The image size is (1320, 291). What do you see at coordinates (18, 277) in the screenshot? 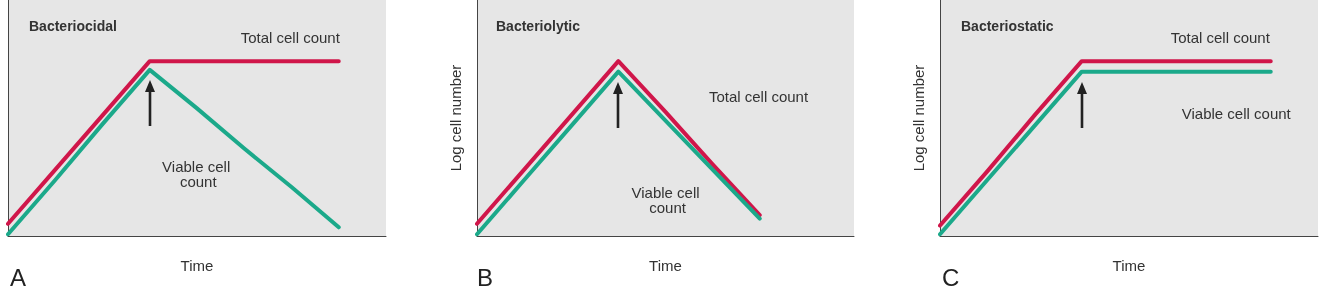
I see `text: A` at bounding box center [18, 277].